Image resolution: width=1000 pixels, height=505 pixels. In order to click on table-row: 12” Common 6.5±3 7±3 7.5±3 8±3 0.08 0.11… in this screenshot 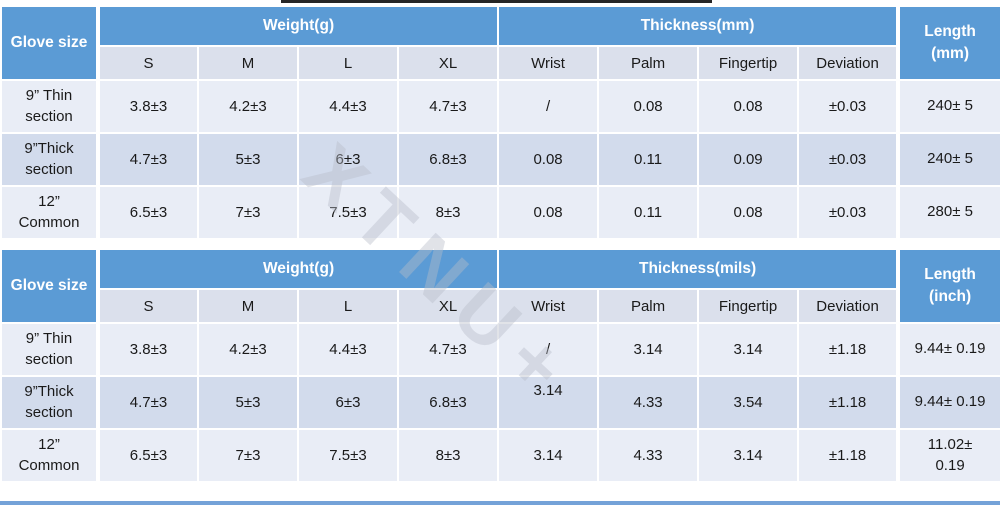, I will do `click(500, 212)`.